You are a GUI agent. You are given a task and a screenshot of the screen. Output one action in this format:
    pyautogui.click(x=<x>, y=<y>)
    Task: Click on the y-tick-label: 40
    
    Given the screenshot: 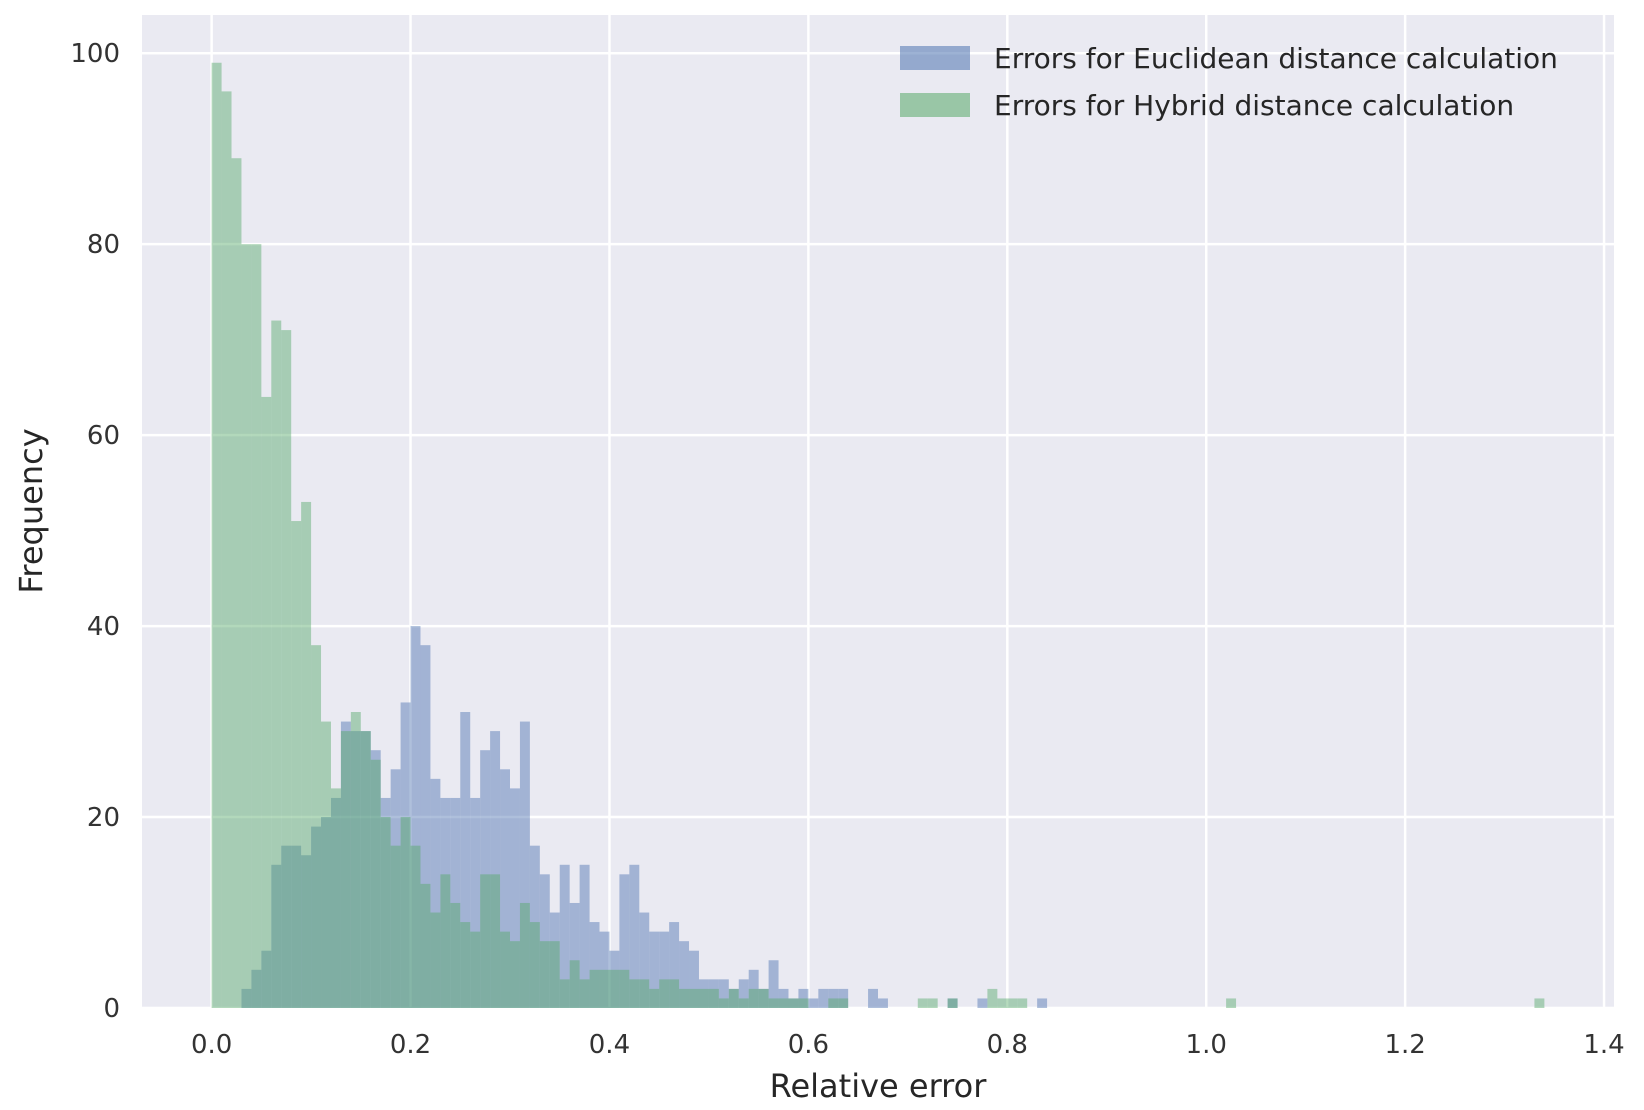 What is the action you would take?
    pyautogui.click(x=103, y=627)
    